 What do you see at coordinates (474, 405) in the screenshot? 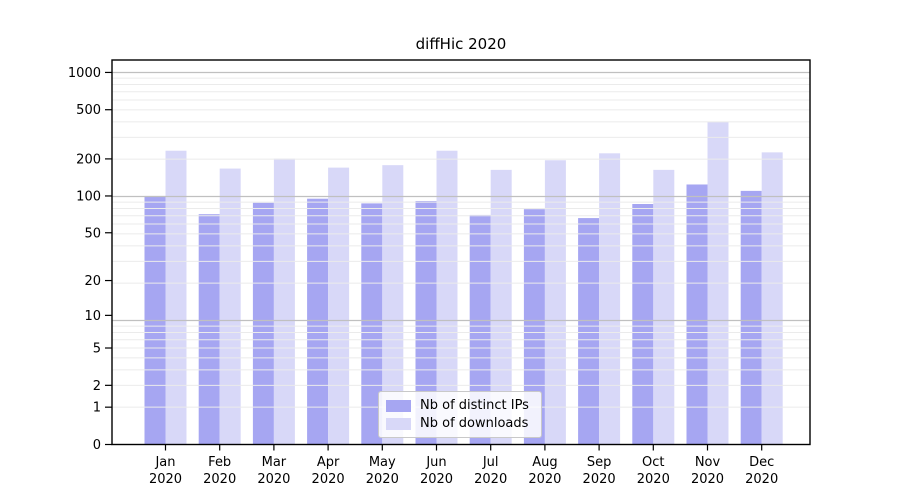
I see `legend-label-distinct-ips: Nb of distinct IPs` at bounding box center [474, 405].